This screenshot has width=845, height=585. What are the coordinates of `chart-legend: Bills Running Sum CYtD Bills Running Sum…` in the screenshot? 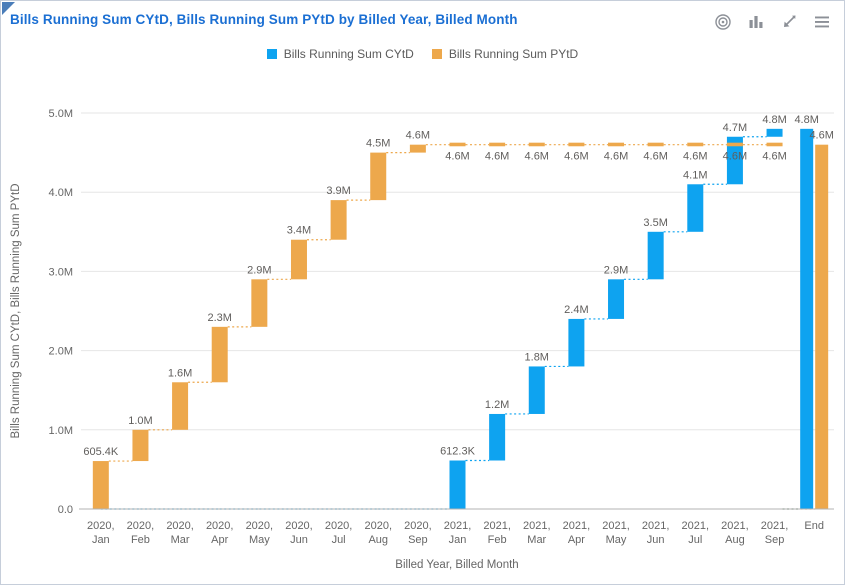 It's located at (422, 54).